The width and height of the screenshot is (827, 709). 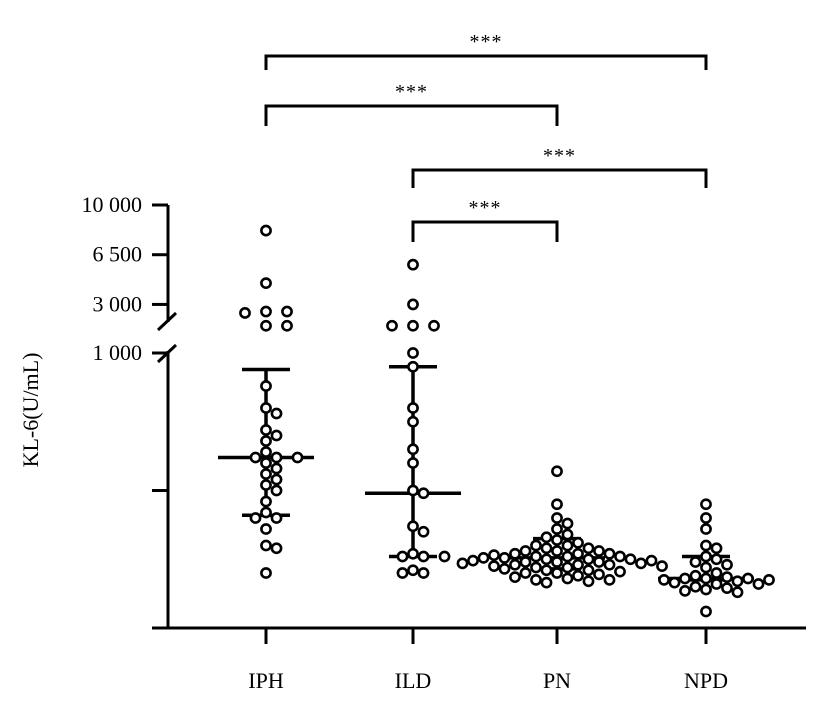 I want to click on y-tick-label: 10 000, so click(x=112, y=204).